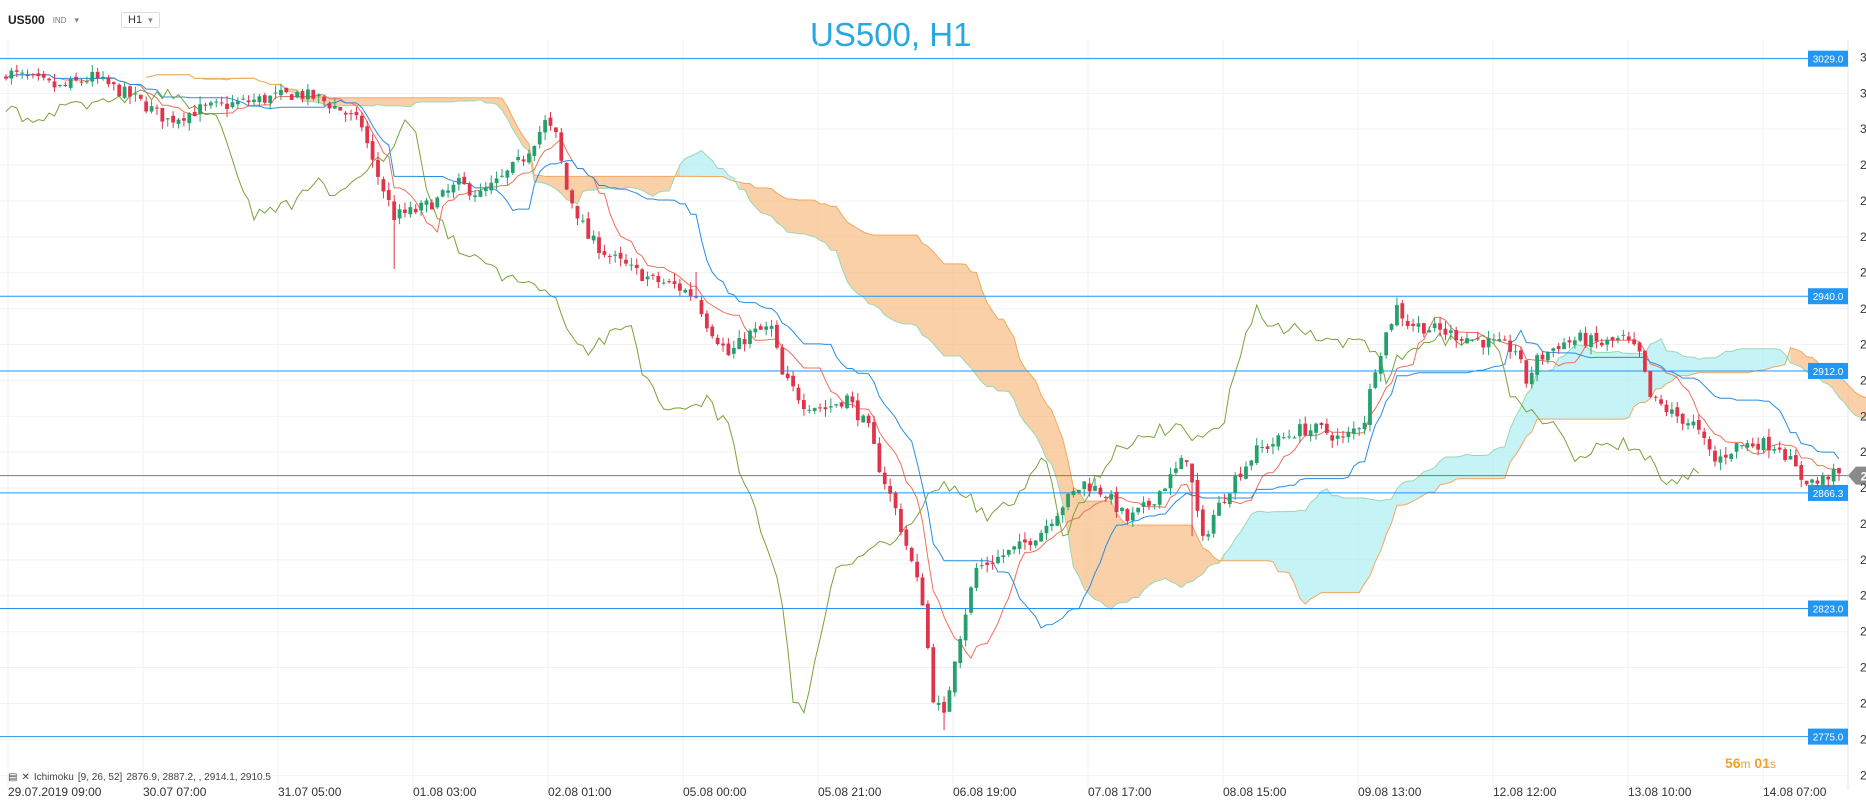 This screenshot has width=1866, height=805. Describe the element at coordinates (175, 792) in the screenshot. I see `x-tick-label: 30.07 07:00` at that location.